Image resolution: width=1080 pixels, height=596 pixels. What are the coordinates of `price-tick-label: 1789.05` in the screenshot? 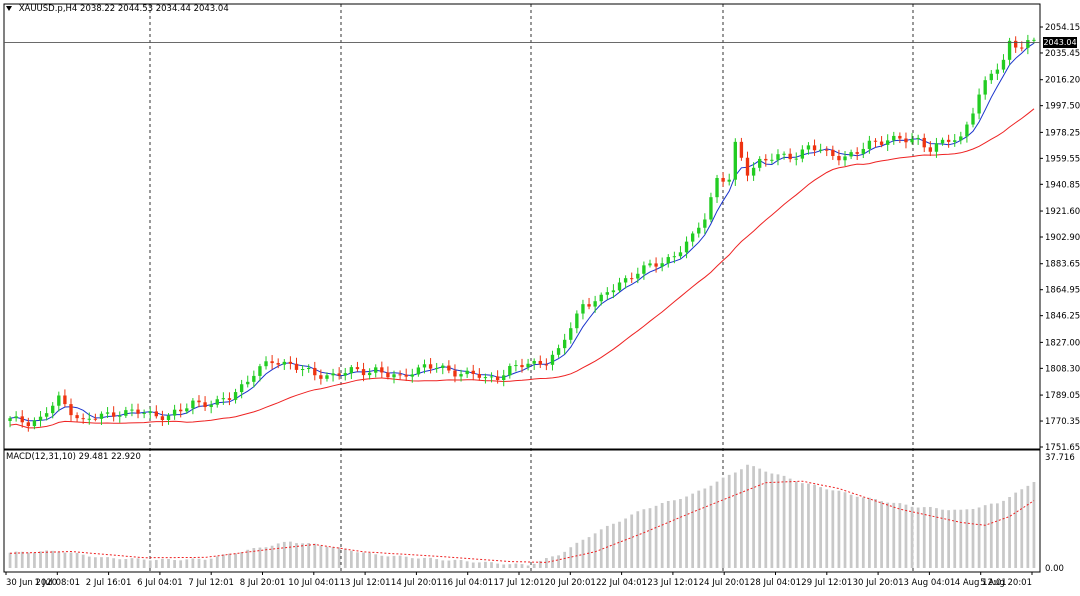 It's located at (1062, 396).